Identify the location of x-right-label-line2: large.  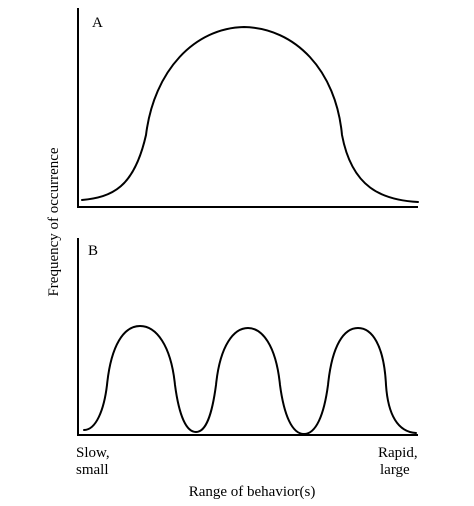
(395, 470).